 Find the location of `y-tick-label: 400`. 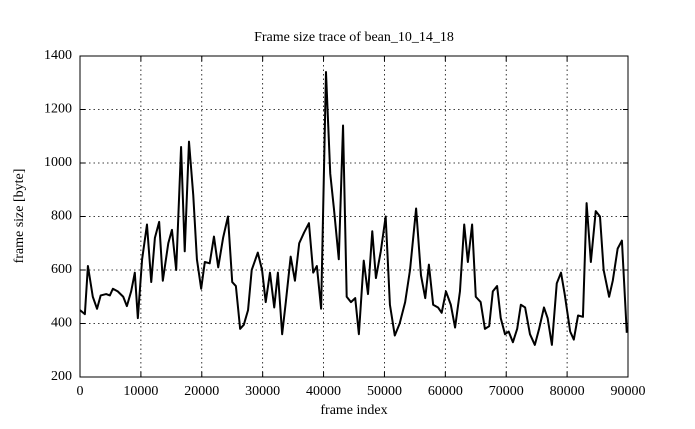

y-tick-label: 400 is located at coordinates (61, 323).